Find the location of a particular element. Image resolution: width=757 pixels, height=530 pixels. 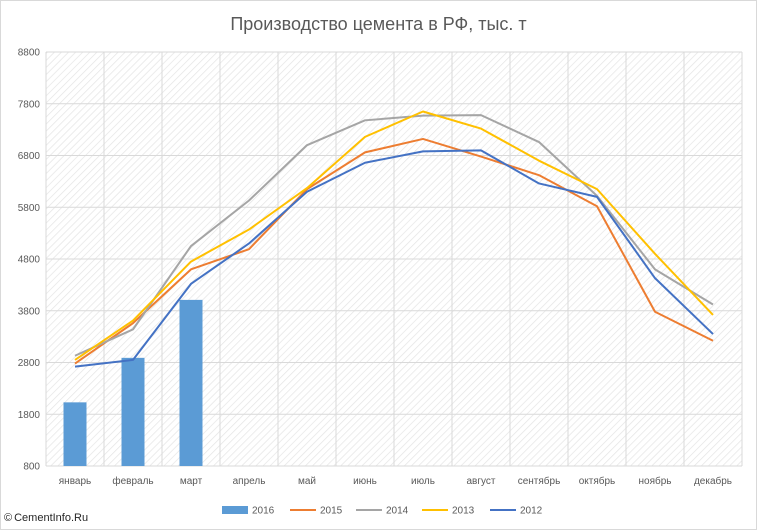

y-tick-label: 8800 is located at coordinates (29, 53).